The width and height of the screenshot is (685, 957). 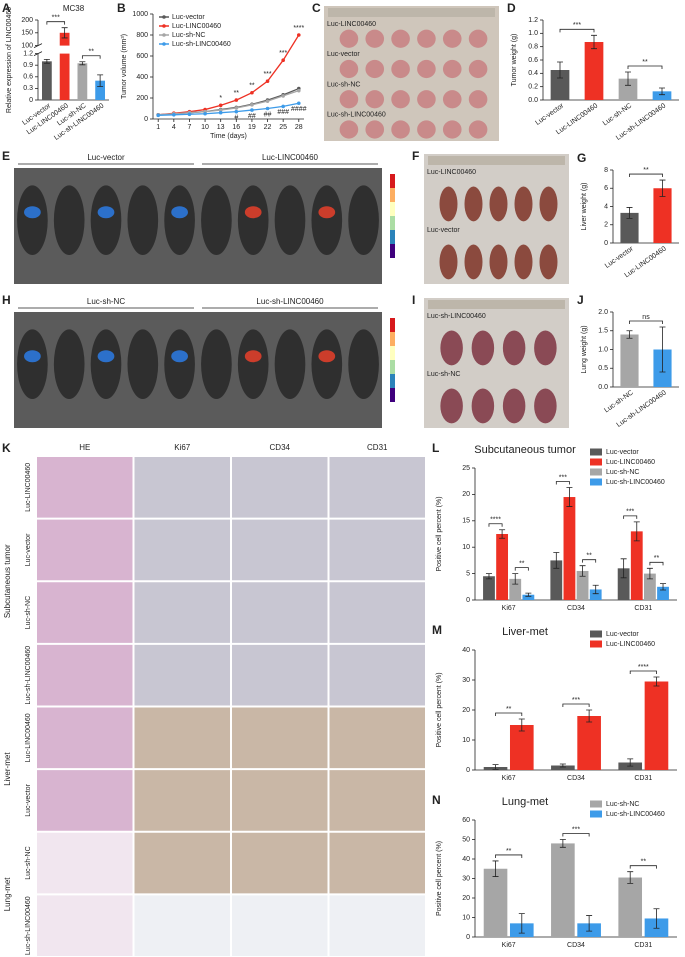 I want to click on panel-letter: A, so click(x=6, y=8).